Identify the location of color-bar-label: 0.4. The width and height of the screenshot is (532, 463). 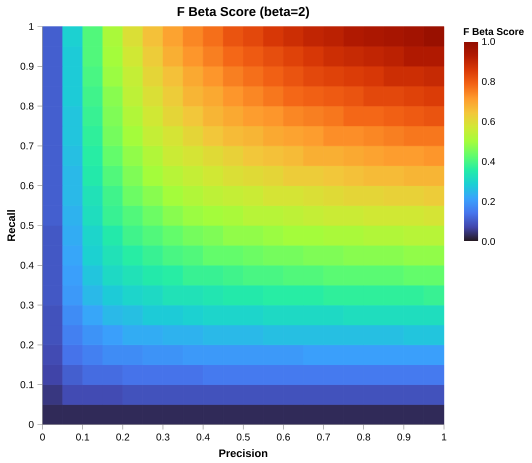
(489, 162).